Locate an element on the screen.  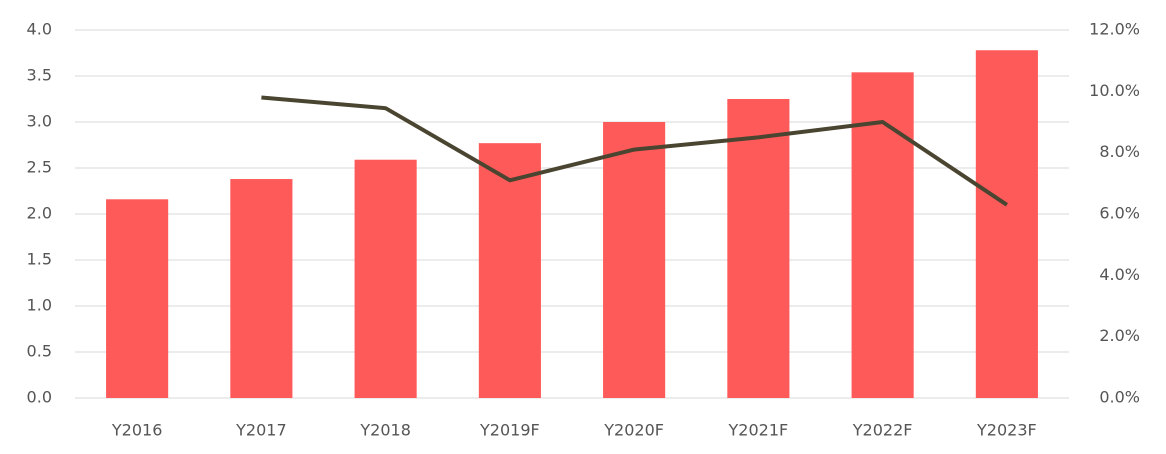
y2-tick-label: 6.0% is located at coordinates (1119, 213).